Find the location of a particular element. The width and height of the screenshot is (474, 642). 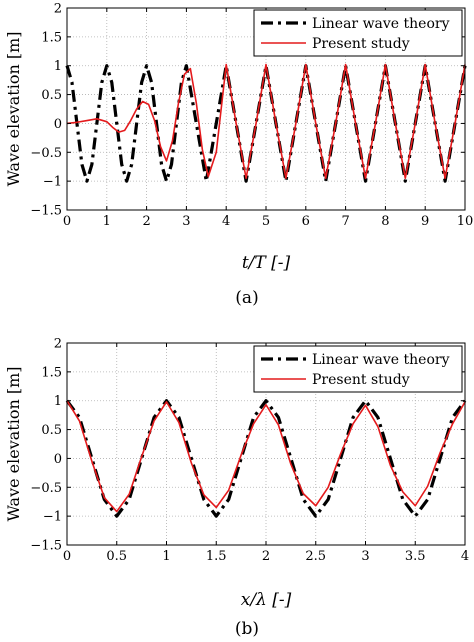

panel-caption: (b) is located at coordinates (247, 629).